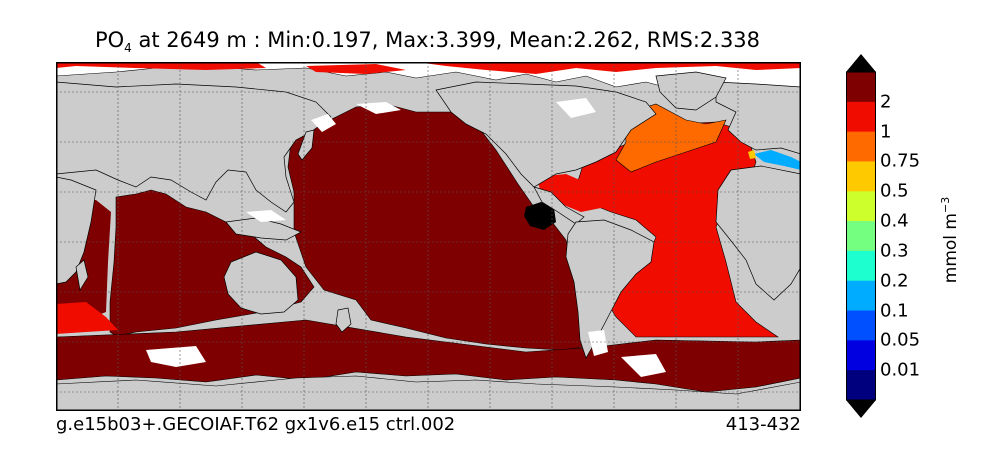 The width and height of the screenshot is (990, 466). What do you see at coordinates (886, 102) in the screenshot?
I see `colorbar-tick-label: 2` at bounding box center [886, 102].